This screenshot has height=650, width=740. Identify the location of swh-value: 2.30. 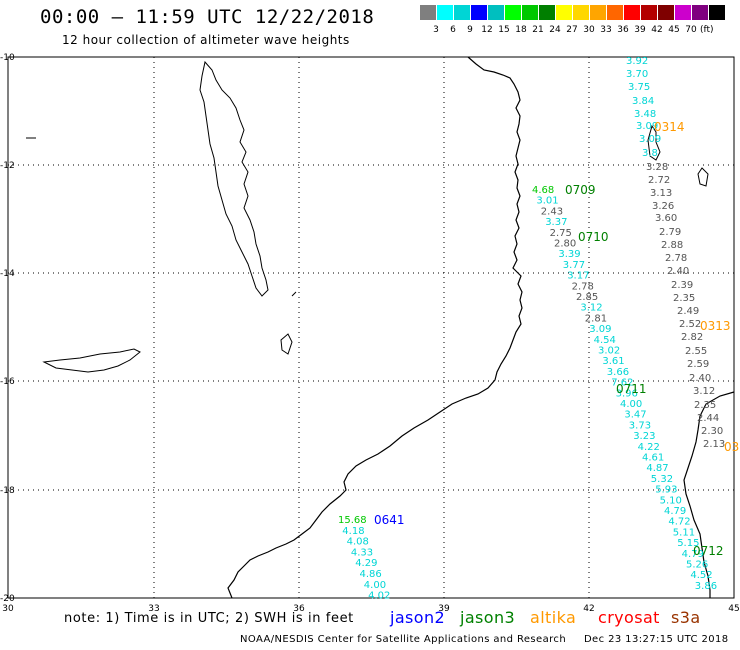
(712, 431).